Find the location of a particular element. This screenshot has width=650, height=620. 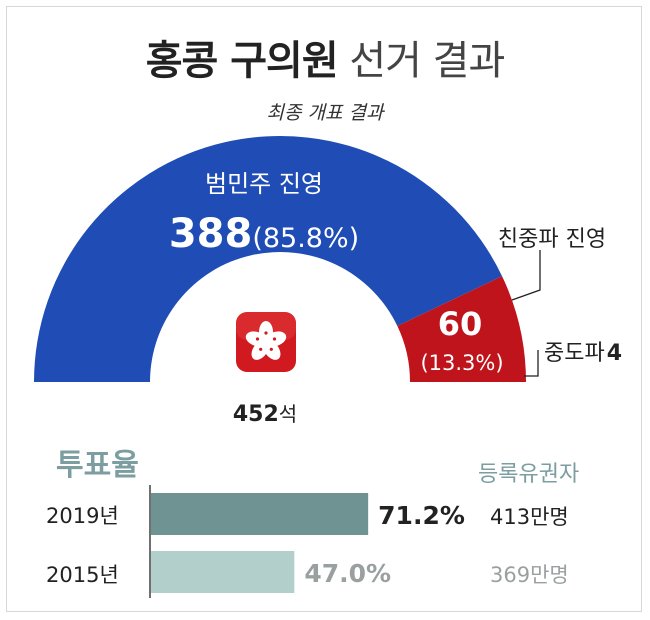

turnout-year-2015: 2015년 is located at coordinates (82, 575).